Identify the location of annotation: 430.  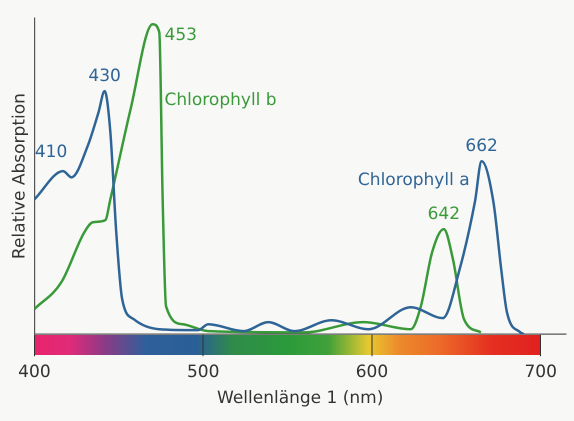
(104, 76).